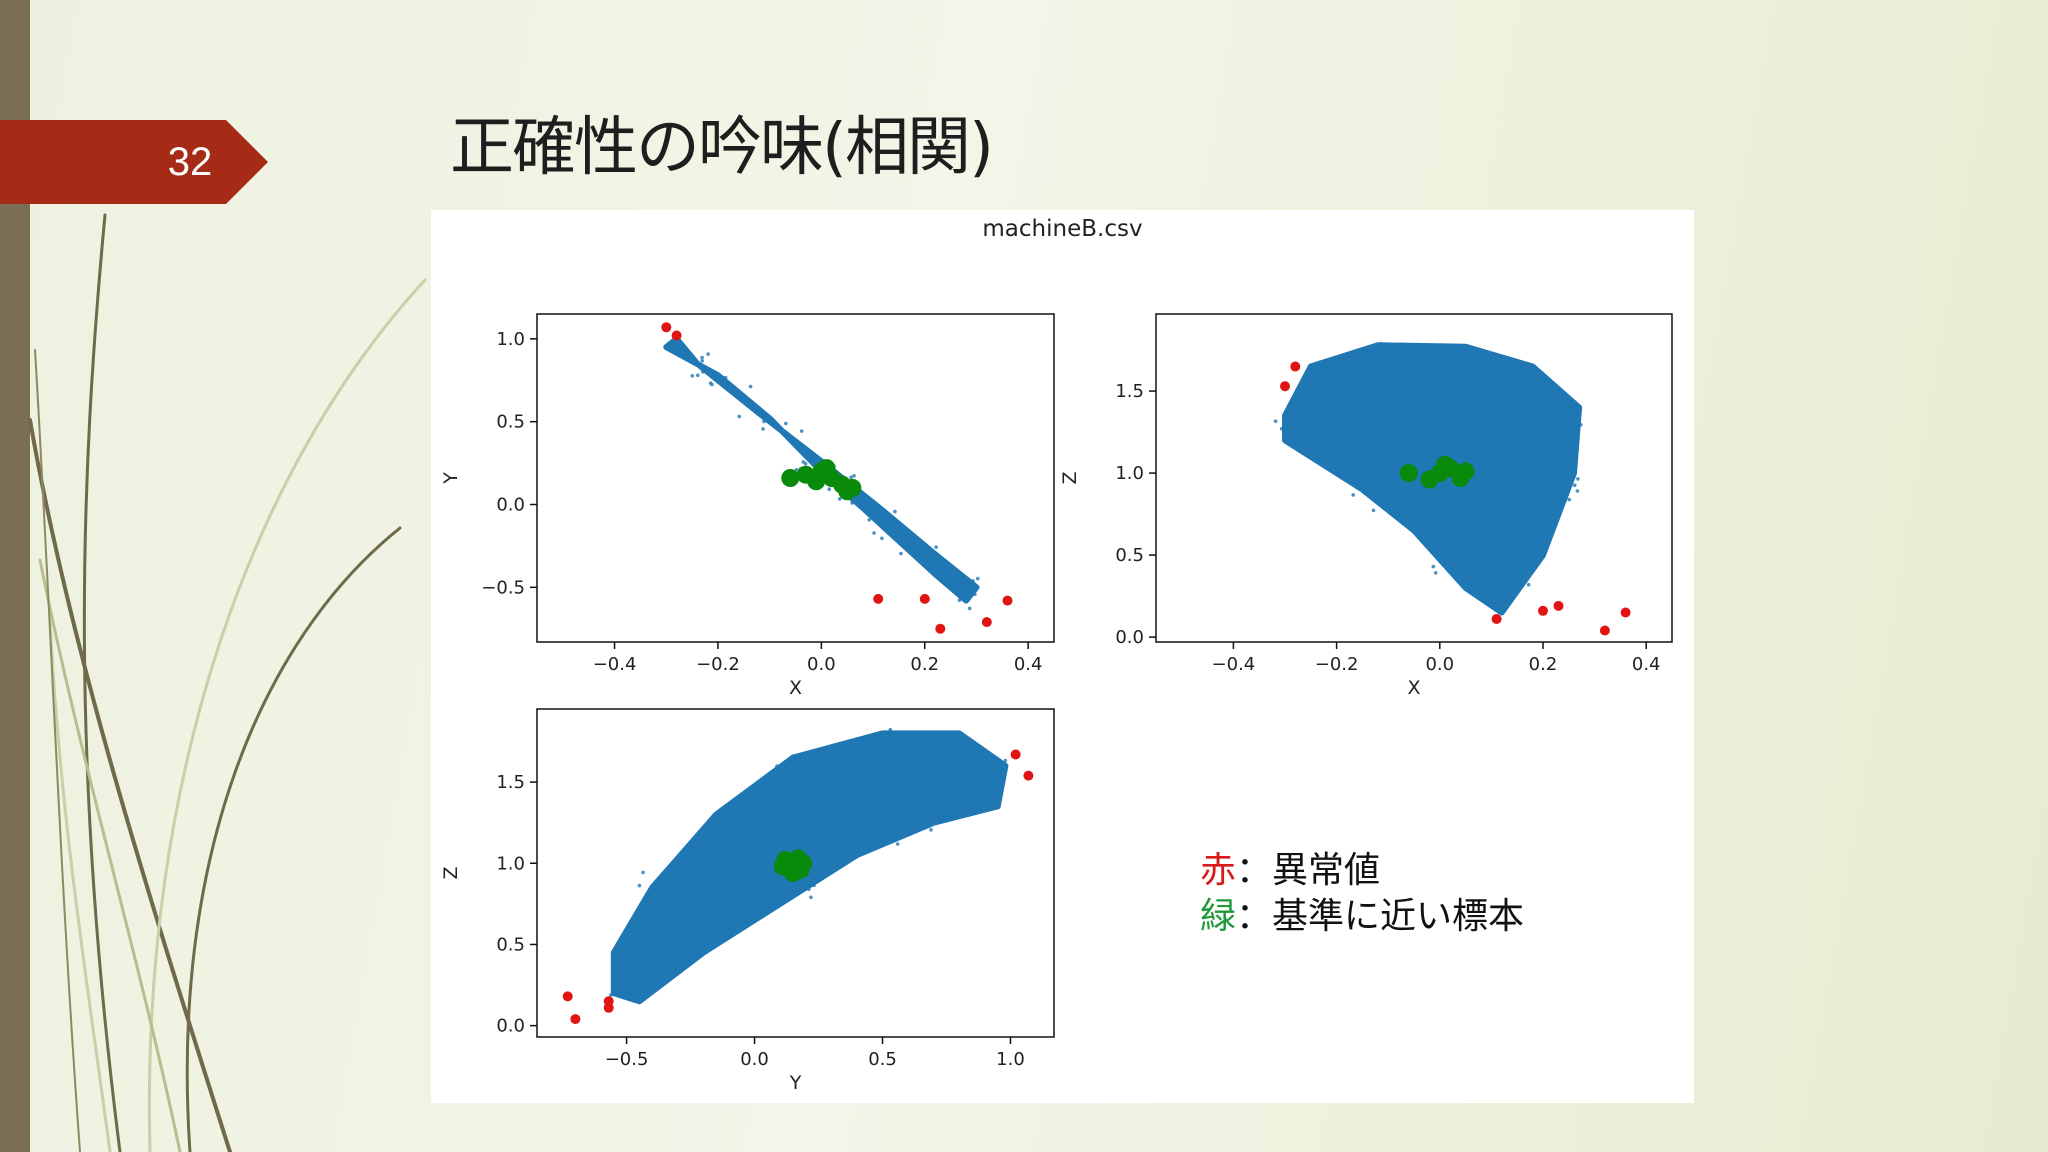 The height and width of the screenshot is (1152, 2048). I want to click on scatter-plot-y-z: −0.5 0.0 0.5 1.0 0.0 0.5 1.0 1.5 Y Z, so click(747, 901).